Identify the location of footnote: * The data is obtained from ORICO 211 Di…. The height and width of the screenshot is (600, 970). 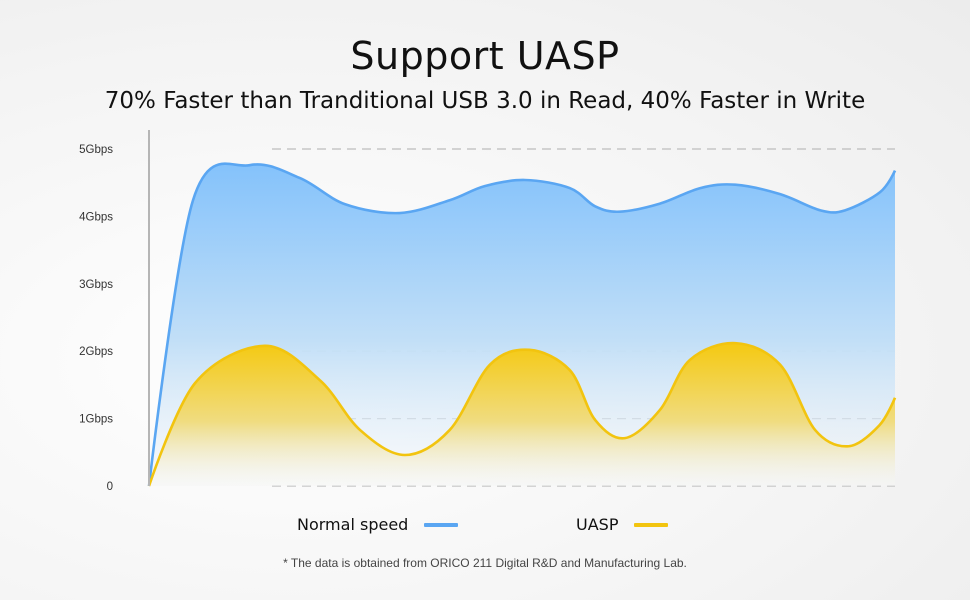
(485, 563).